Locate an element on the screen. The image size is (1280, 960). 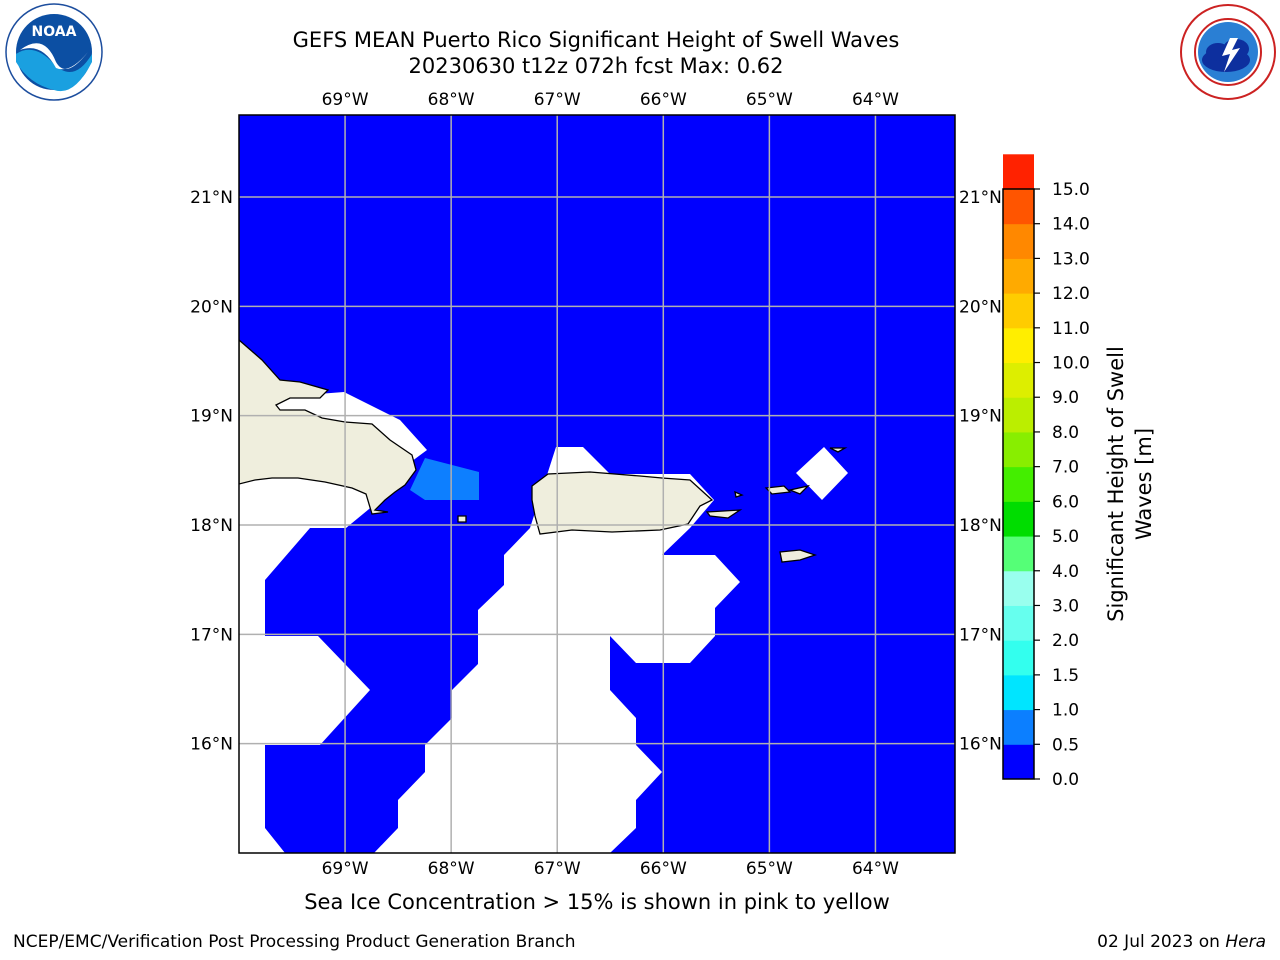
colorbar-tick-label: 10.0 is located at coordinates (1071, 364).